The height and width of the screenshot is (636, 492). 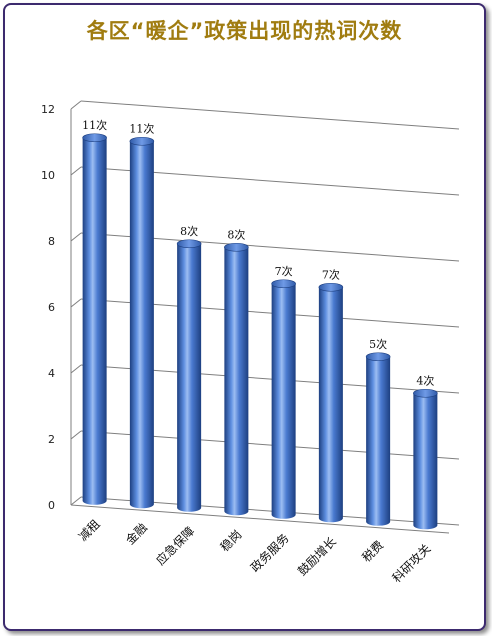 What do you see at coordinates (412, 563) in the screenshot?
I see `category-label: 科研攻关` at bounding box center [412, 563].